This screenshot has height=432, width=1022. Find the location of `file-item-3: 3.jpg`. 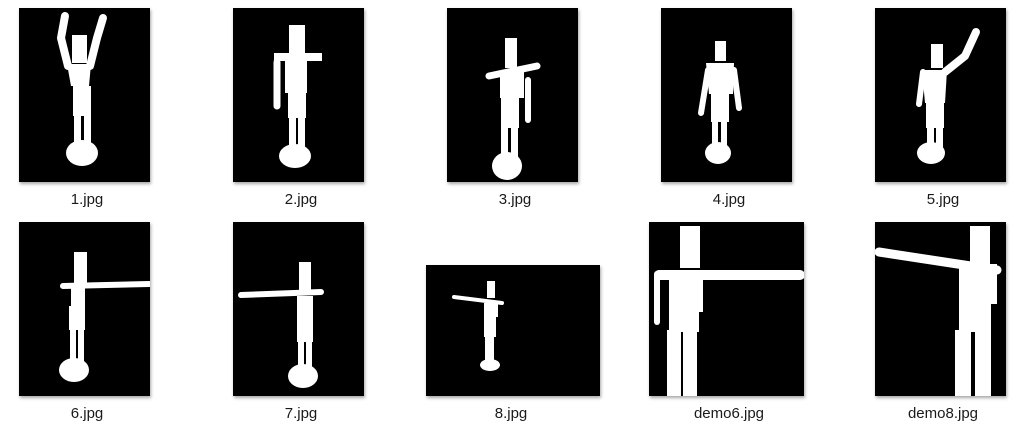

file-item-3: 3.jpg is located at coordinates (515, 107).